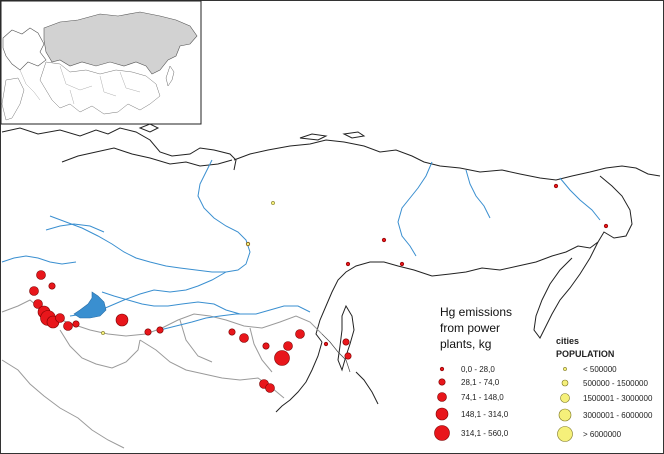 The image size is (664, 454). Describe the element at coordinates (100, 349) in the screenshot. I see `mongolia-border` at that location.